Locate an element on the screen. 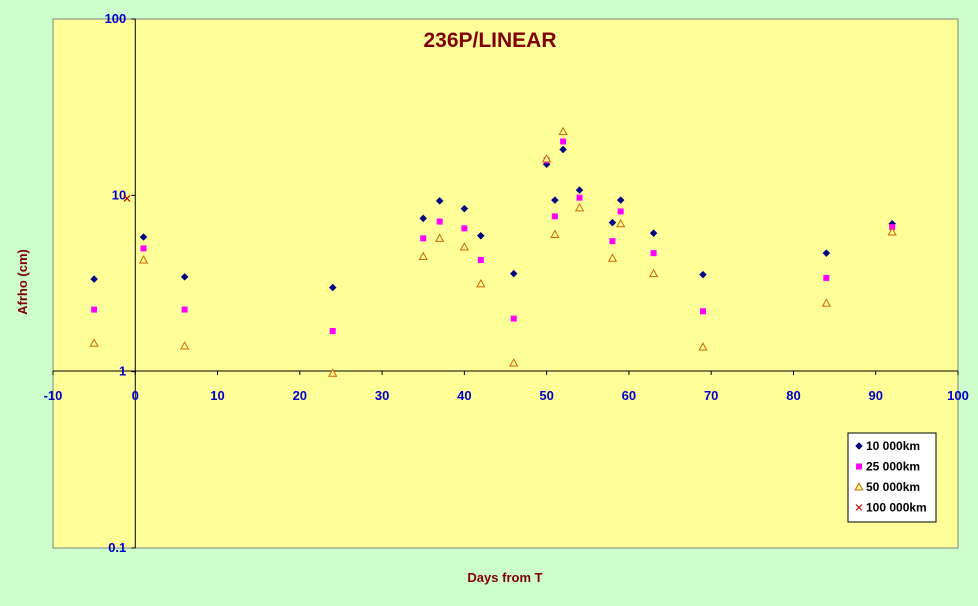 The height and width of the screenshot is (606, 978). legend-label: 10 000km is located at coordinates (893, 446).